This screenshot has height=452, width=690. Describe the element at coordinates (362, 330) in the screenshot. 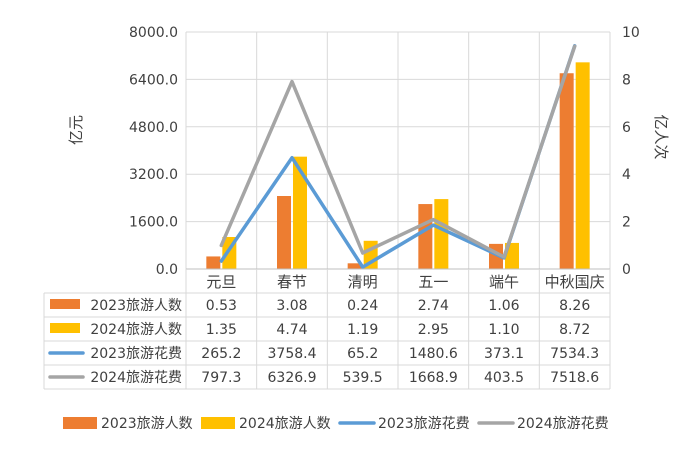

I see `table-cell: 1.19` at that location.